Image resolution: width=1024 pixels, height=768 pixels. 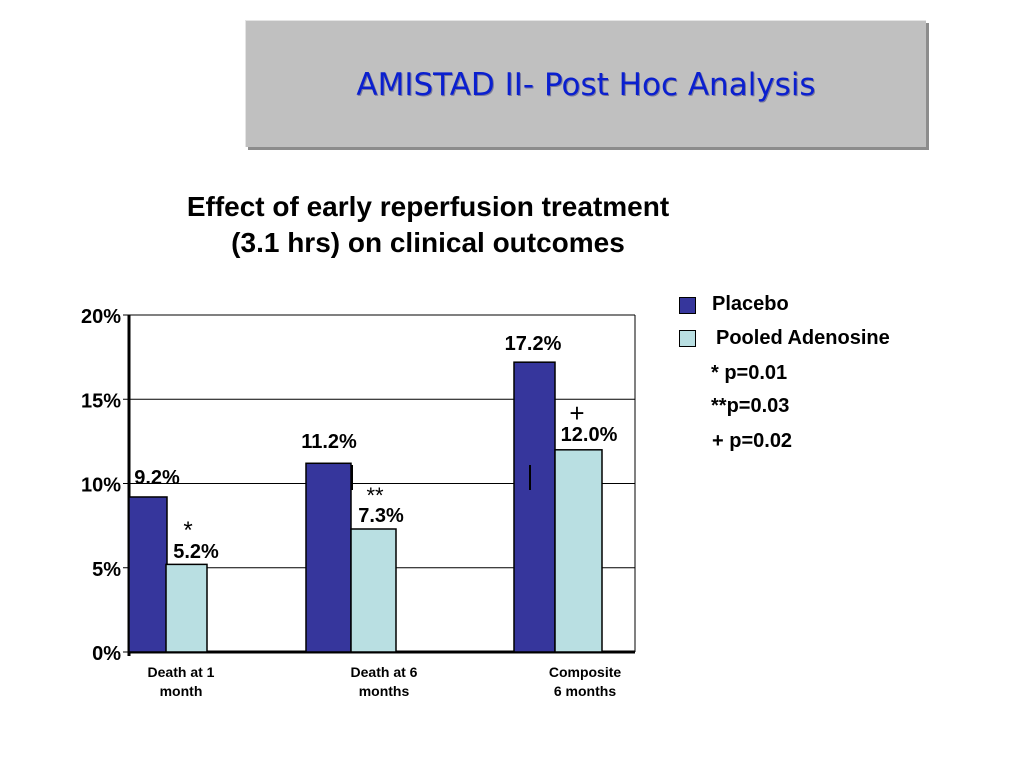 I want to click on category-label-0-1: month, so click(x=181, y=691).